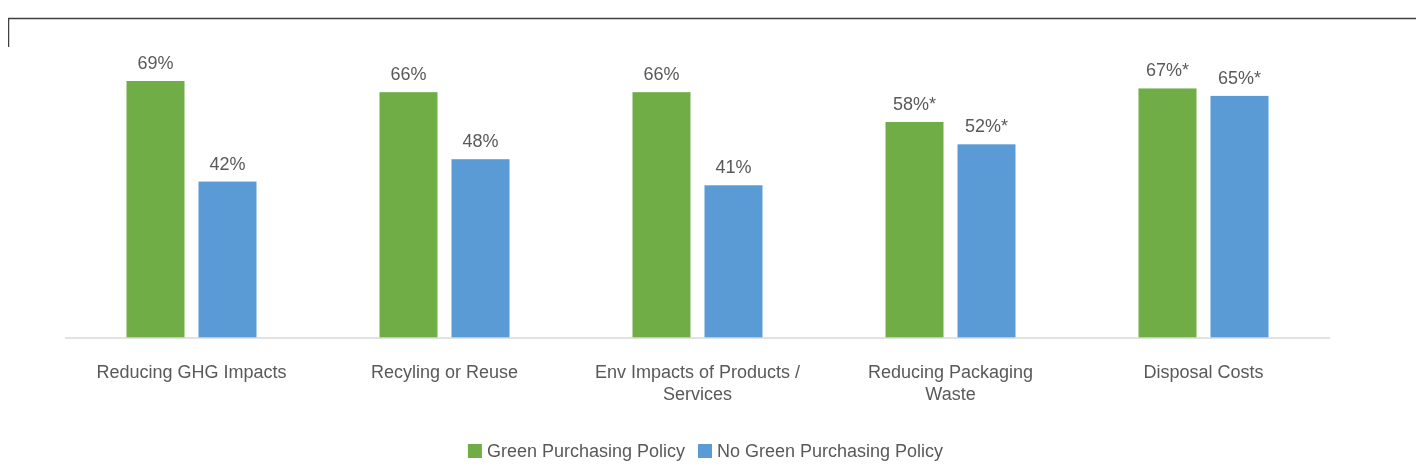  Describe the element at coordinates (444, 372) in the screenshot. I see `x-tick-label: Recyling or Reuse` at that location.